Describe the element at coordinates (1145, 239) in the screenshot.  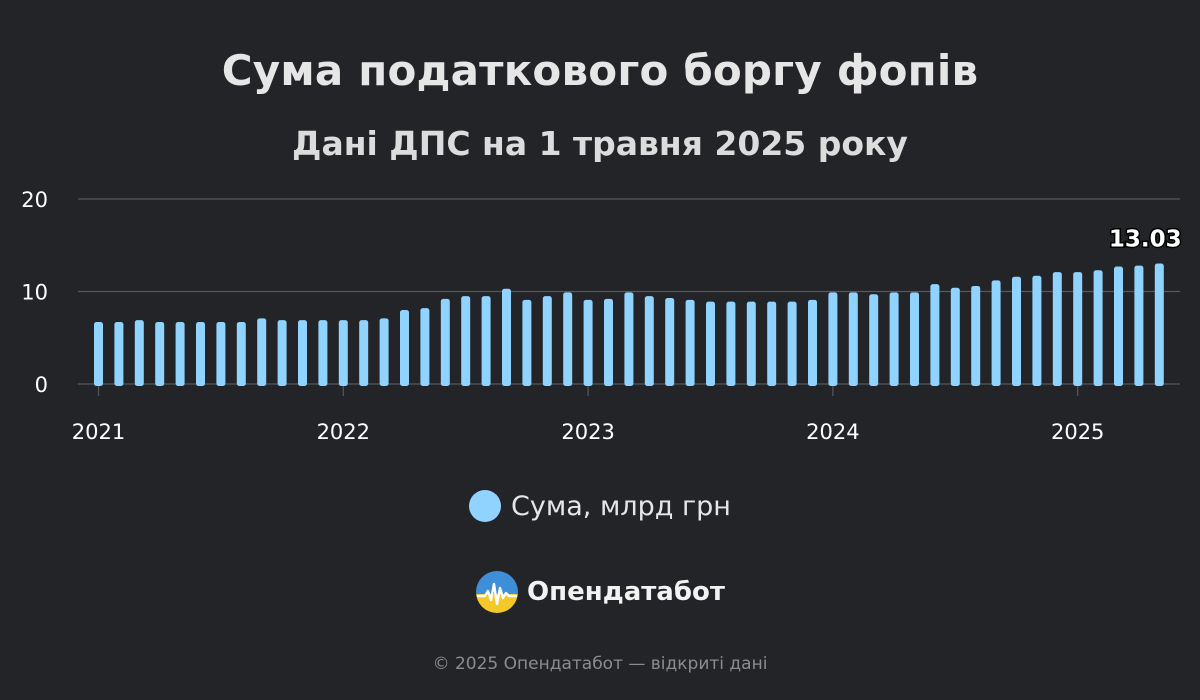
I see `data-label-last: 13.03` at that location.